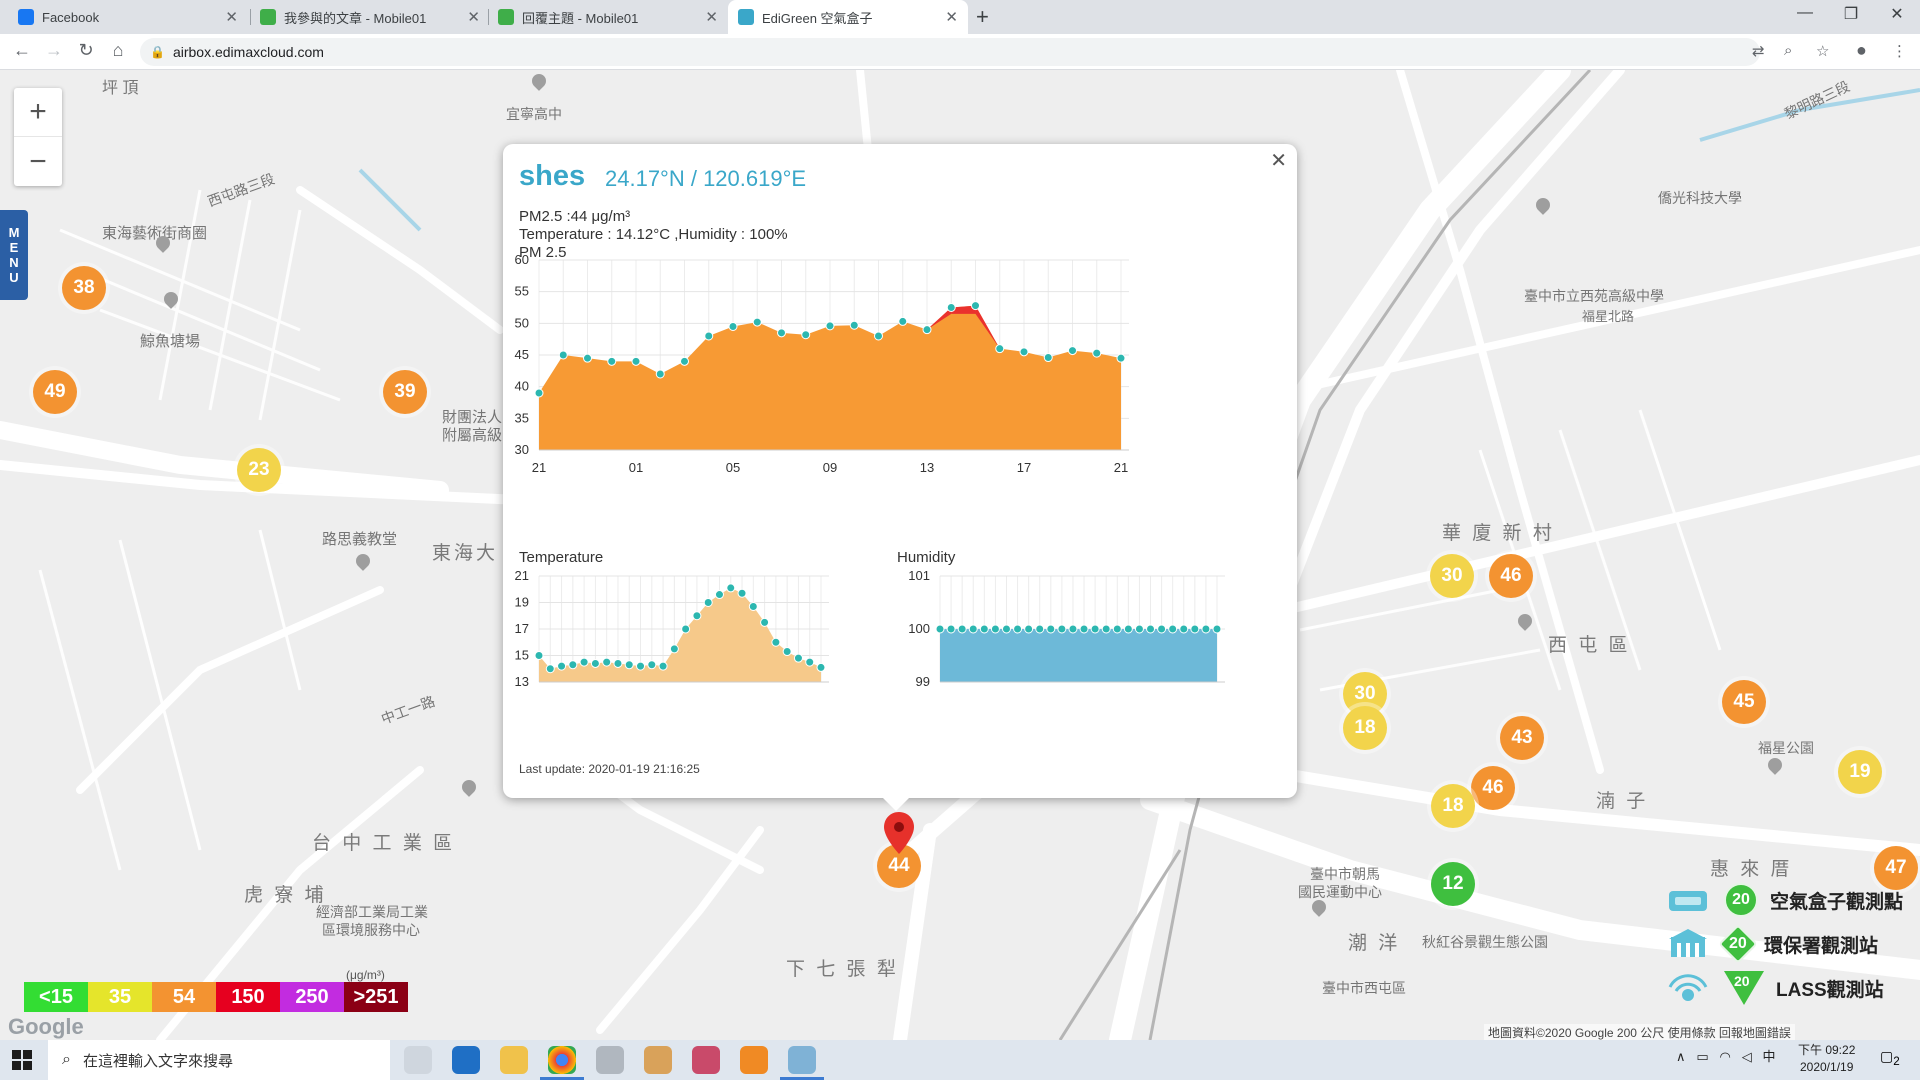  Describe the element at coordinates (562, 1063) in the screenshot. I see `chrome-icon` at that location.